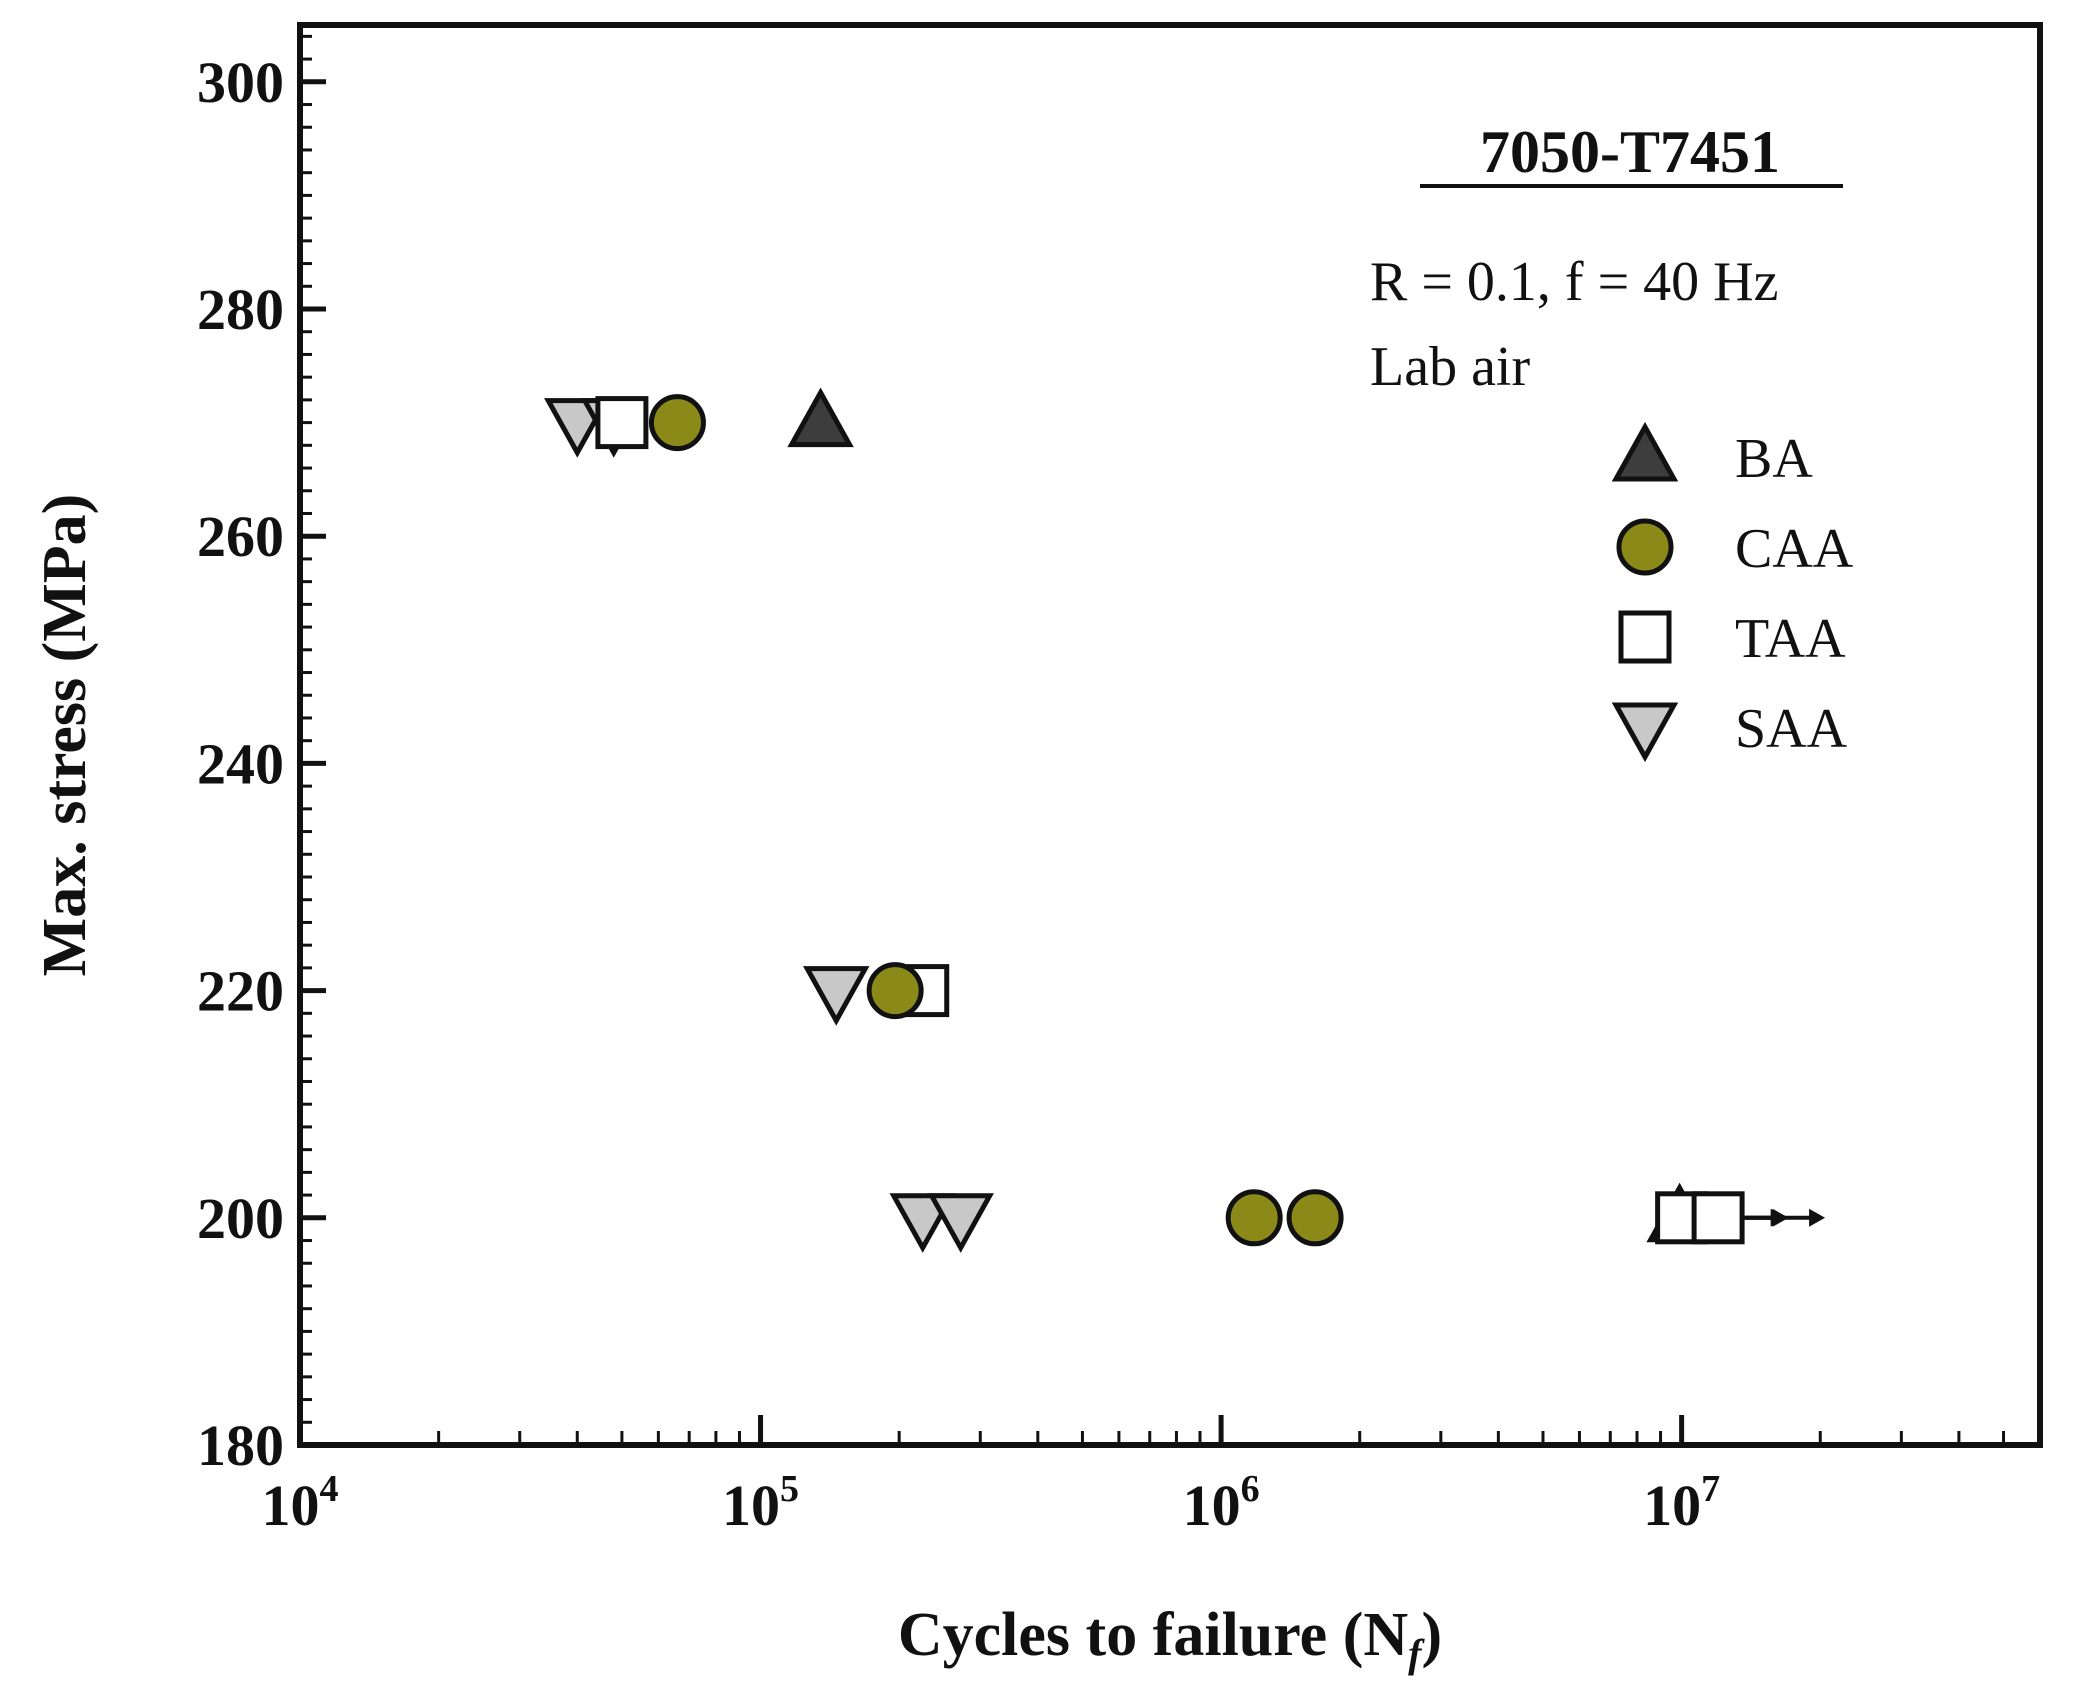 The height and width of the screenshot is (1700, 2079). What do you see at coordinates (1710, 1489) in the screenshot?
I see `x-tick-exponent: 7` at bounding box center [1710, 1489].